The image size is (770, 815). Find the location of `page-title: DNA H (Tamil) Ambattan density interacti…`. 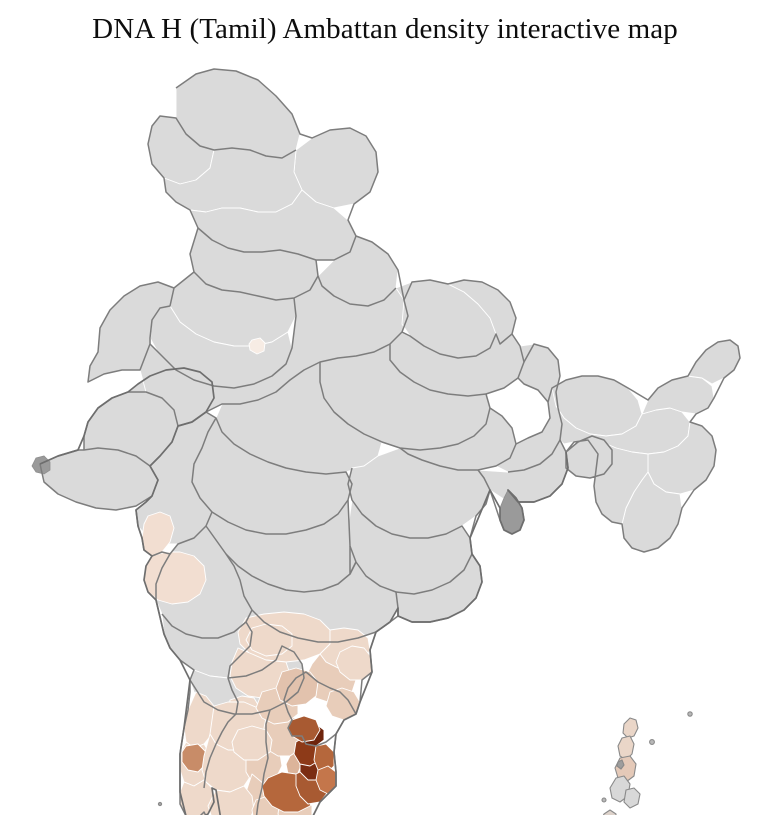

page-title: DNA H (Tamil) Ambattan density interacti… is located at coordinates (385, 29).